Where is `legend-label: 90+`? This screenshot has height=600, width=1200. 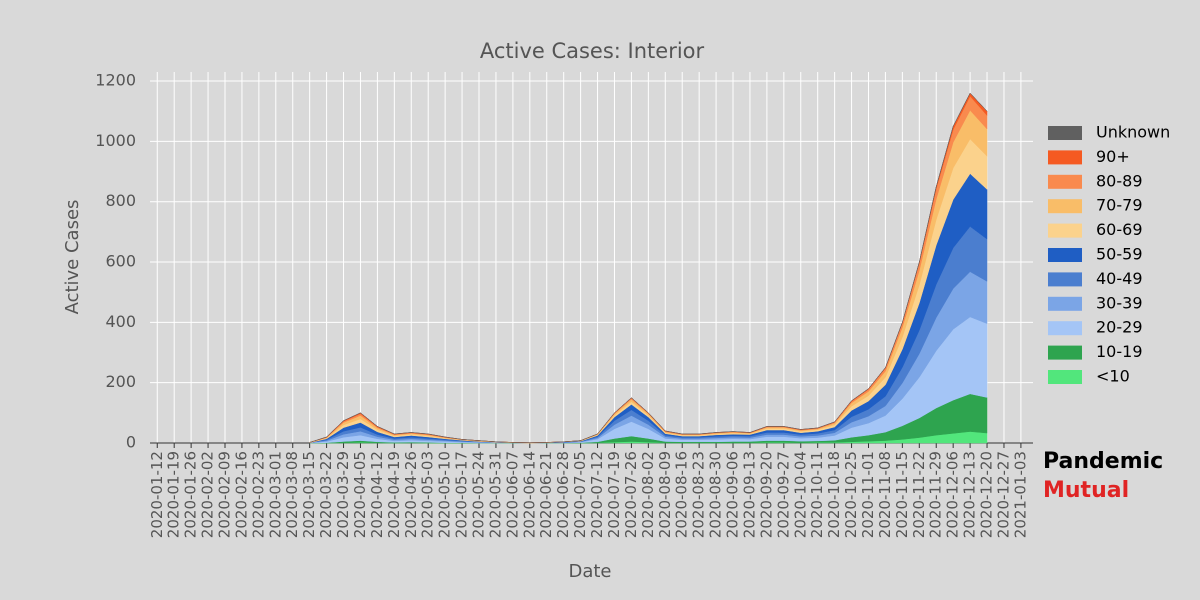 legend-label: 90+ is located at coordinates (1113, 156).